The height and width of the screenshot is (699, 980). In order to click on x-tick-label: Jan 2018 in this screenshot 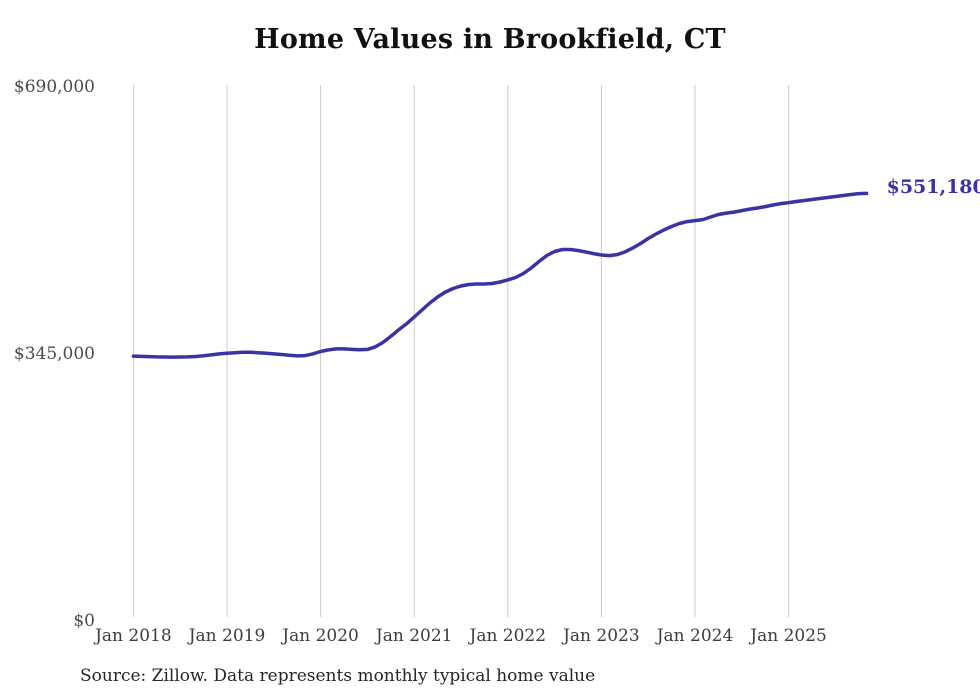, I will do `click(132, 636)`.